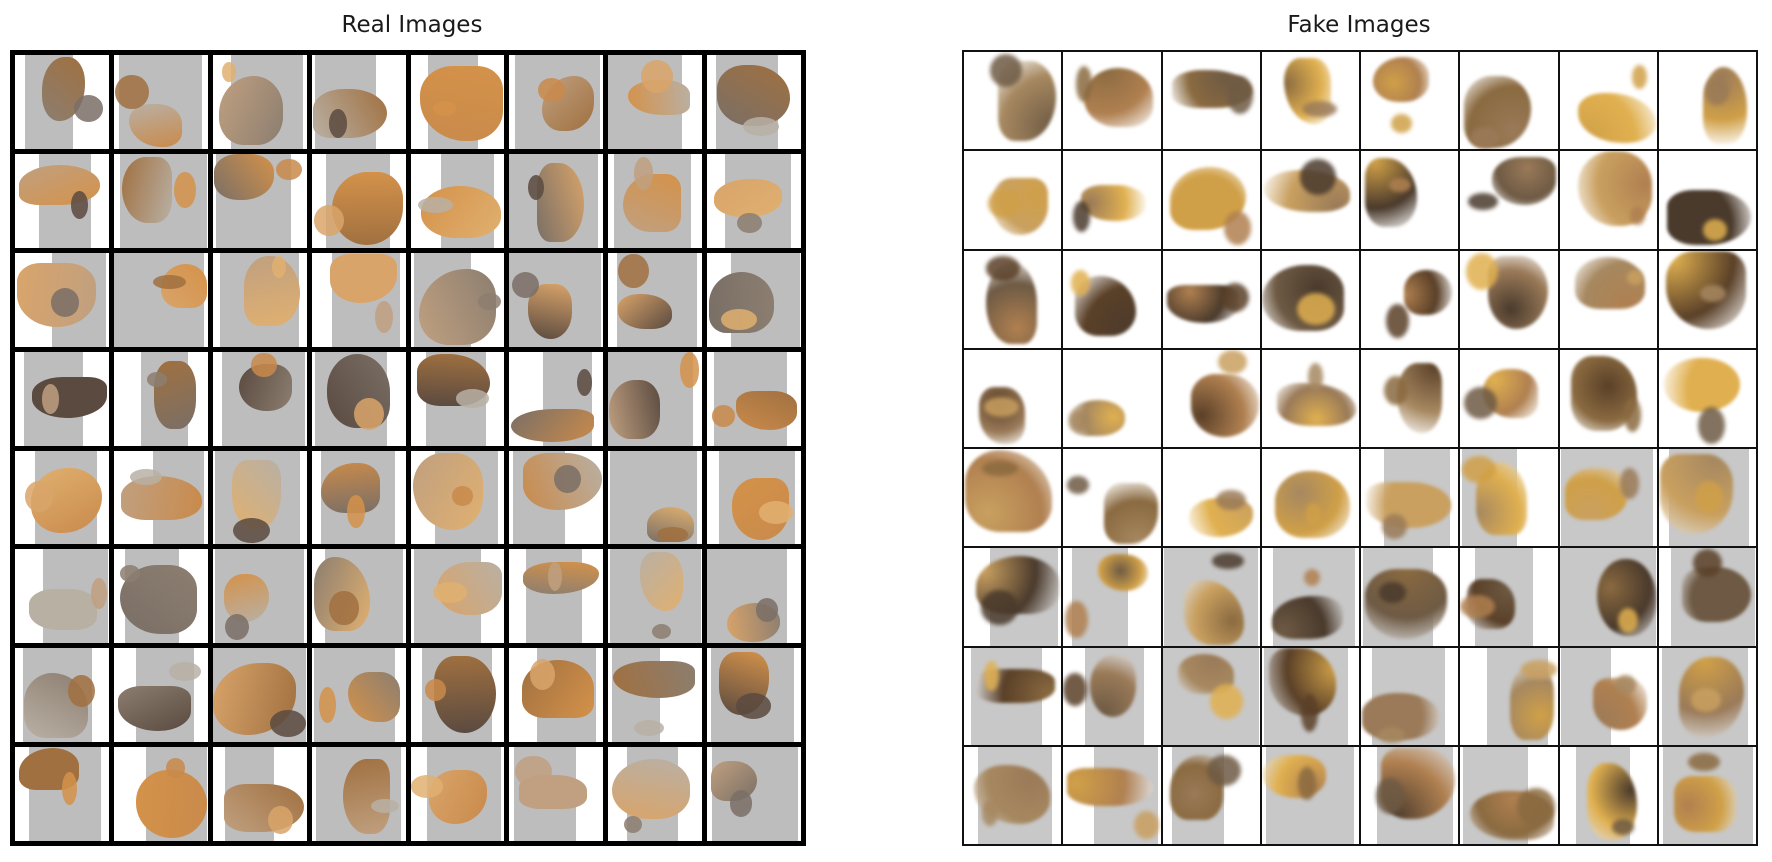 The height and width of the screenshot is (862, 1772). I want to click on fake-images-title: Fake Images, so click(1359, 25).